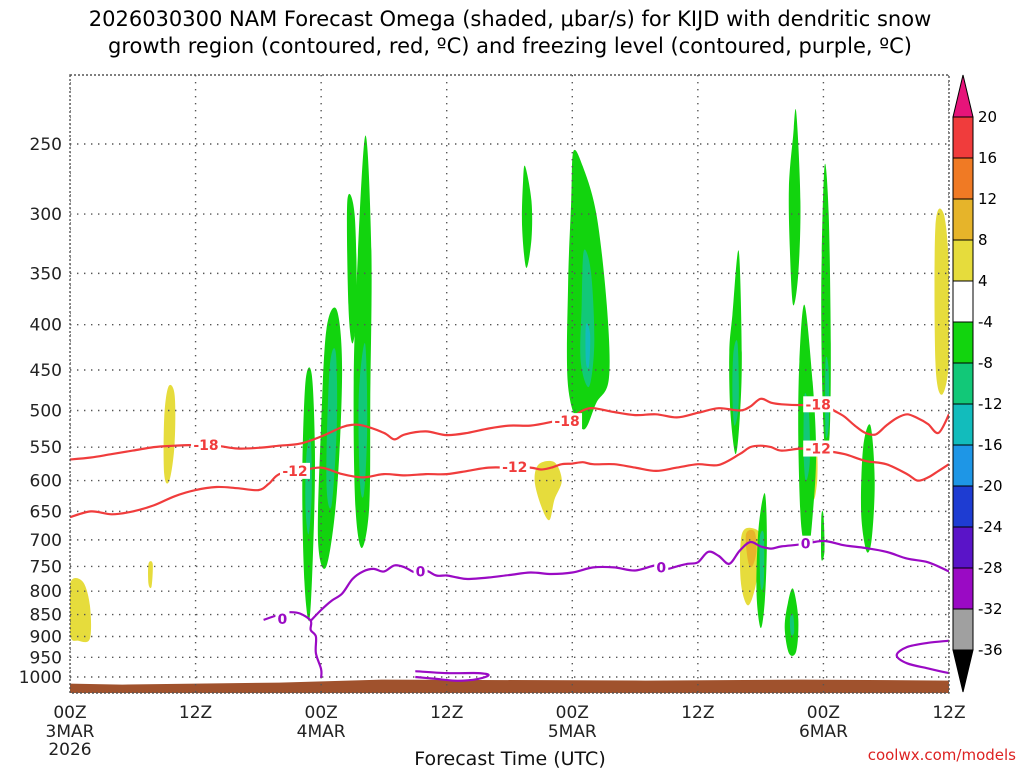  I want to click on x-tick-label-7: 12Z, so click(948, 713).